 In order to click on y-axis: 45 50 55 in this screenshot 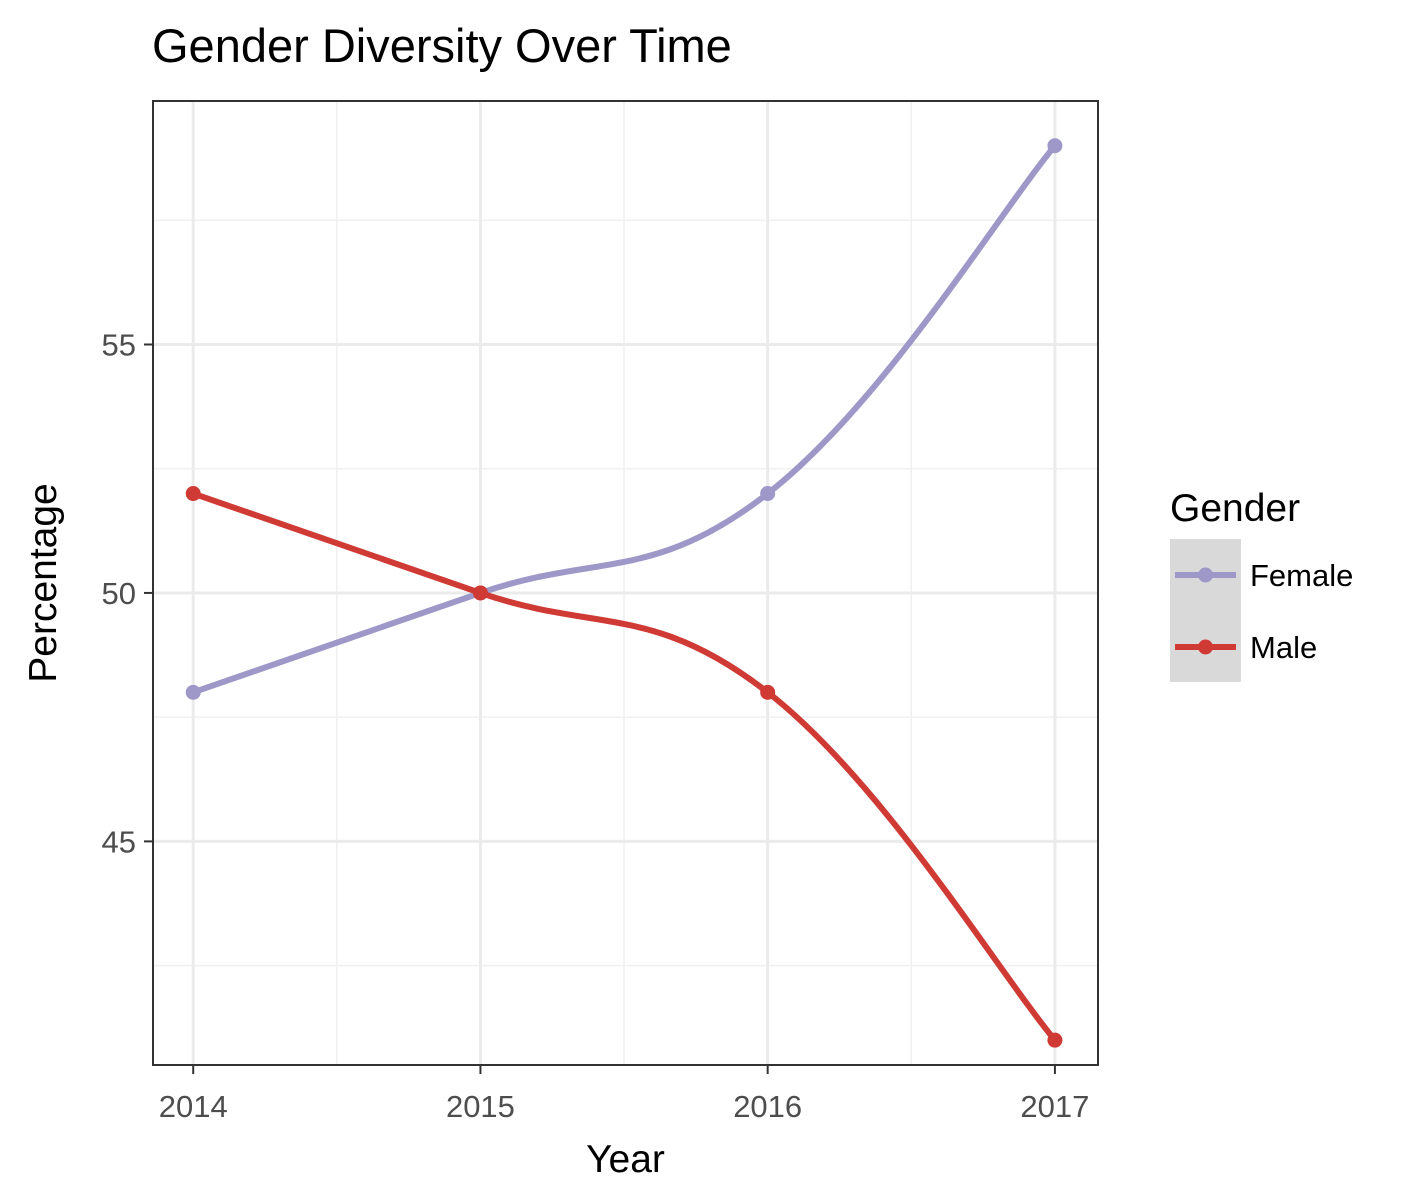, I will do `click(127, 593)`.